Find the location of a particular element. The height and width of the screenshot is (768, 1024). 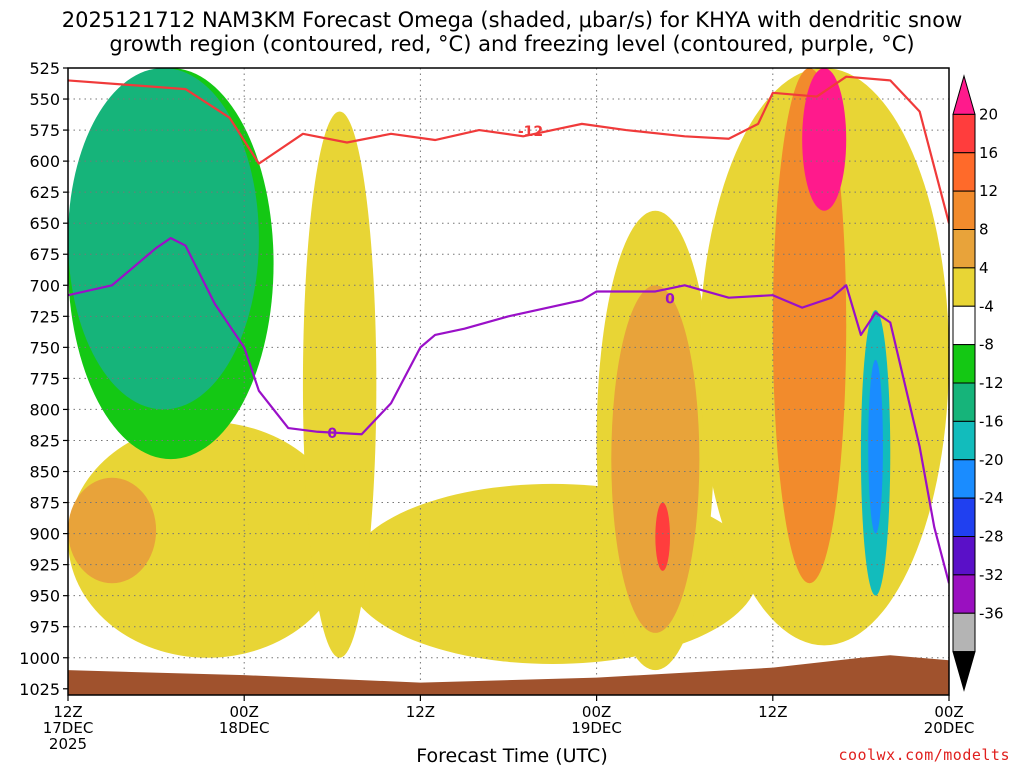

colorbar-label-8: -16 is located at coordinates (991, 421).